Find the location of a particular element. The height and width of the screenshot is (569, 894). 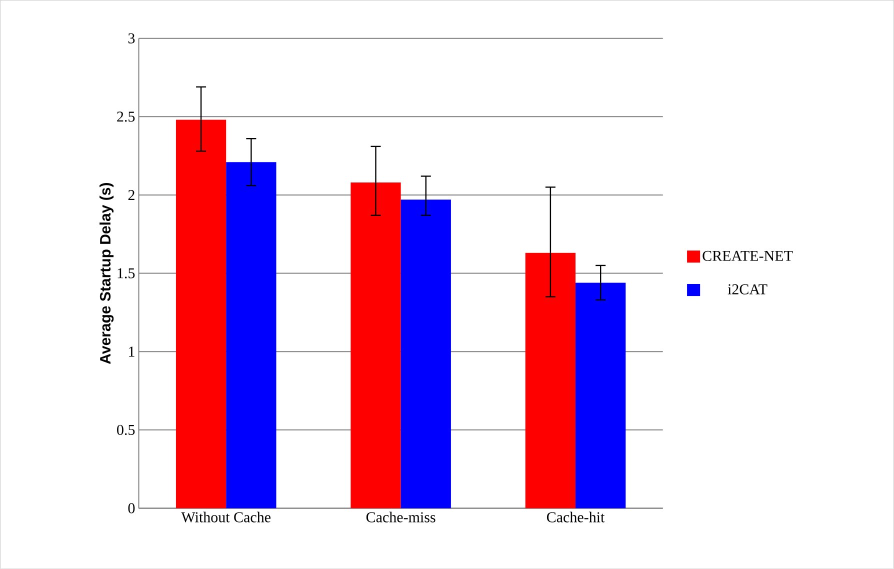

y-tick-label: 0.5 is located at coordinates (126, 430).